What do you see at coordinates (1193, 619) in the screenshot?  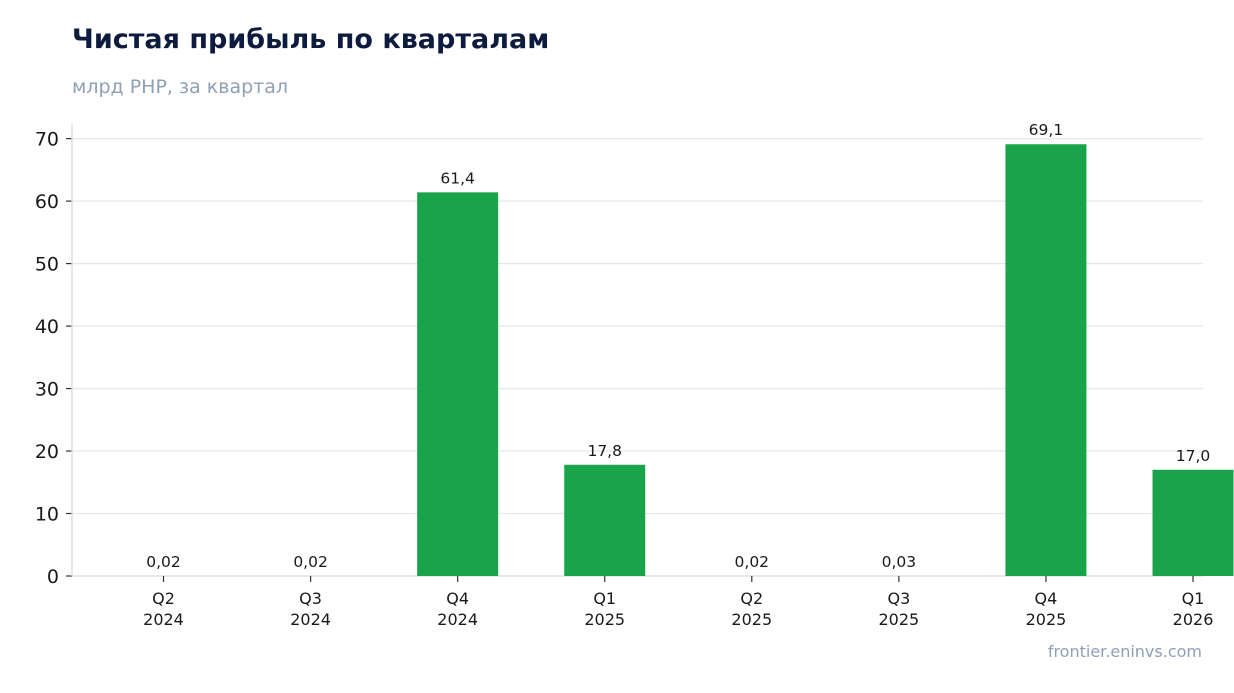 I see `x-tick-label: 2026` at bounding box center [1193, 619].